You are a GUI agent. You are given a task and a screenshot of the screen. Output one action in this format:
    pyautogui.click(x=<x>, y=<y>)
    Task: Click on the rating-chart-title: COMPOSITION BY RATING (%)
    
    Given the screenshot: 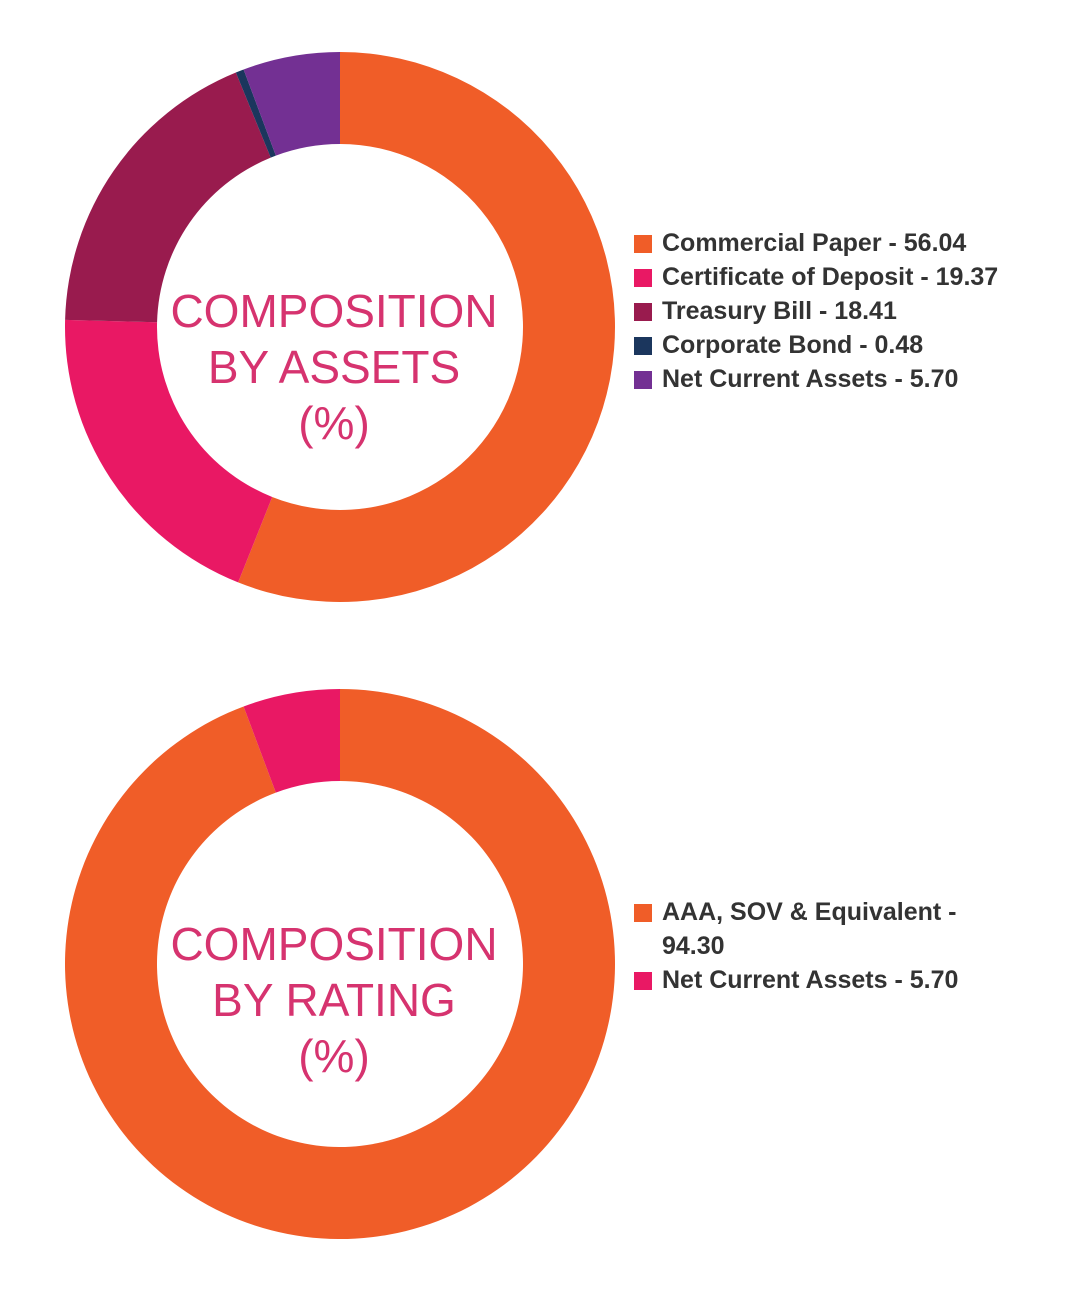 What is the action you would take?
    pyautogui.click(x=334, y=1000)
    